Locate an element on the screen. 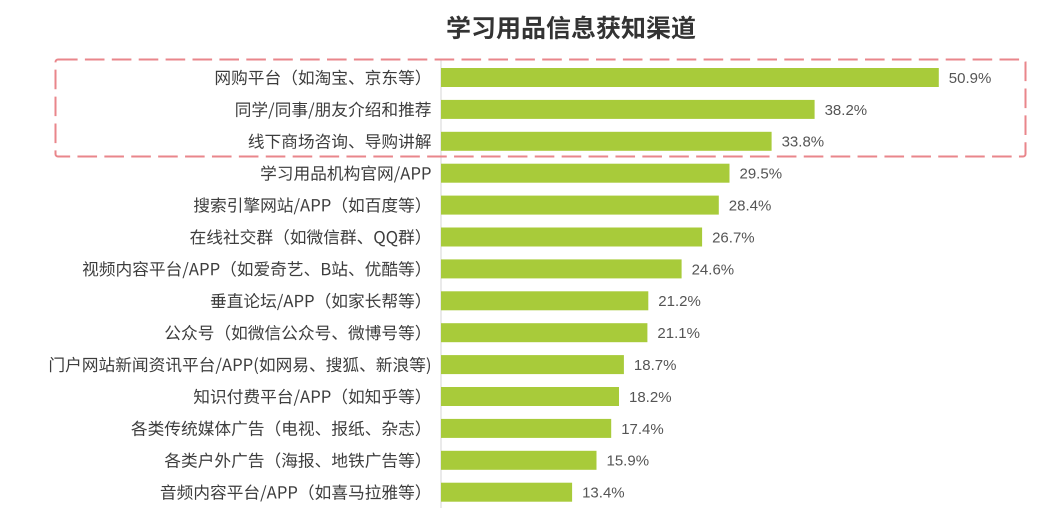  svg-text: 17.4% is located at coordinates (642, 429).